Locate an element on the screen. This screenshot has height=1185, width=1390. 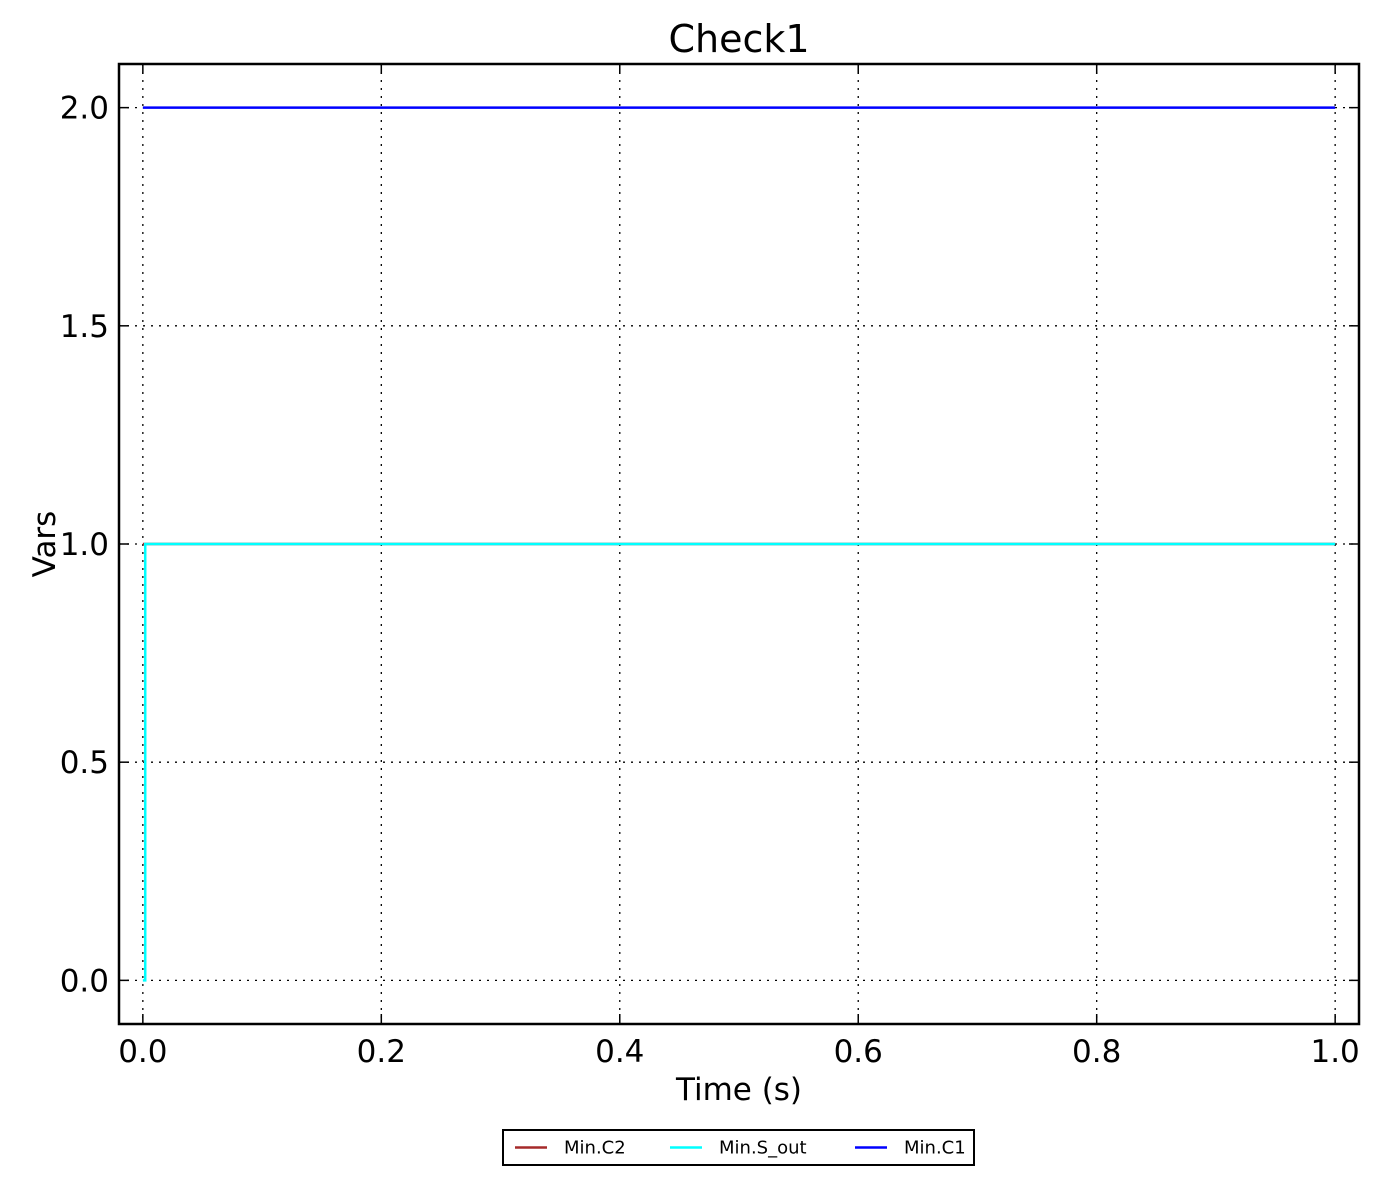
y-tick-label: 2.0 is located at coordinates (84, 109).